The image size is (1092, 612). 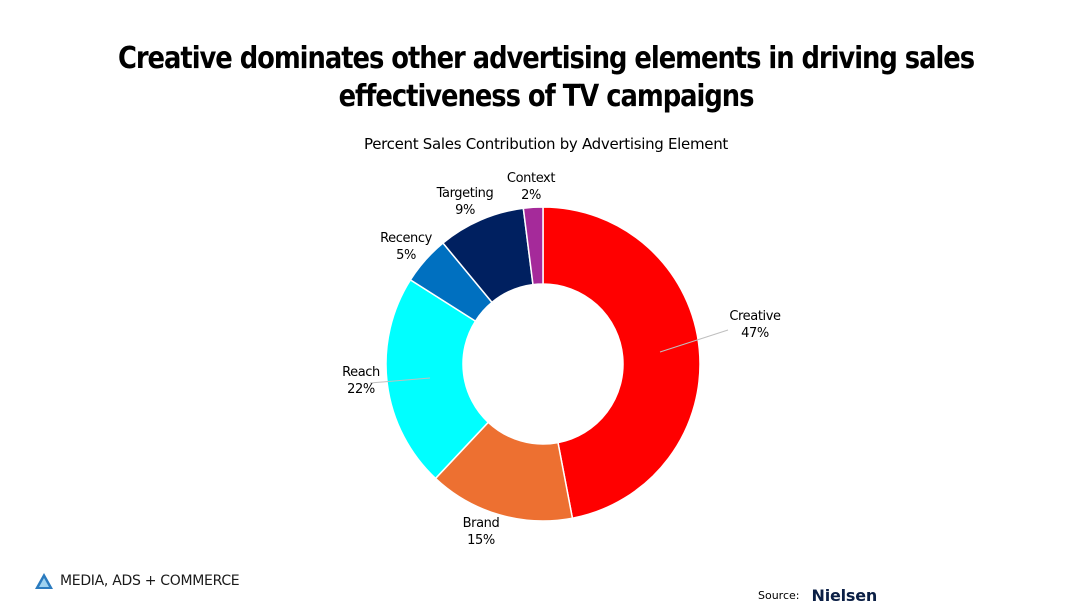 What do you see at coordinates (531, 187) in the screenshot?
I see `data-label-context: Context 2%` at bounding box center [531, 187].